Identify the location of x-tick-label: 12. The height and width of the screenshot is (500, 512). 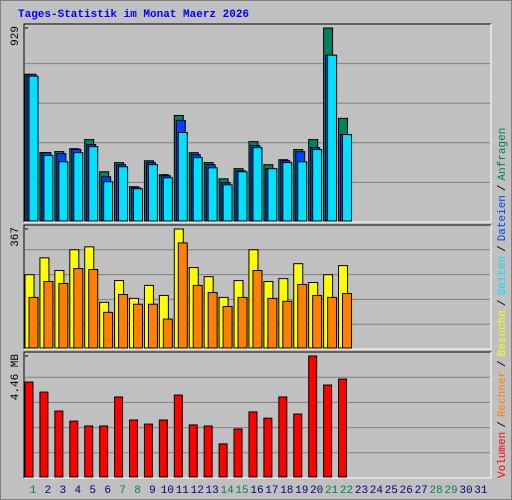
(197, 491).